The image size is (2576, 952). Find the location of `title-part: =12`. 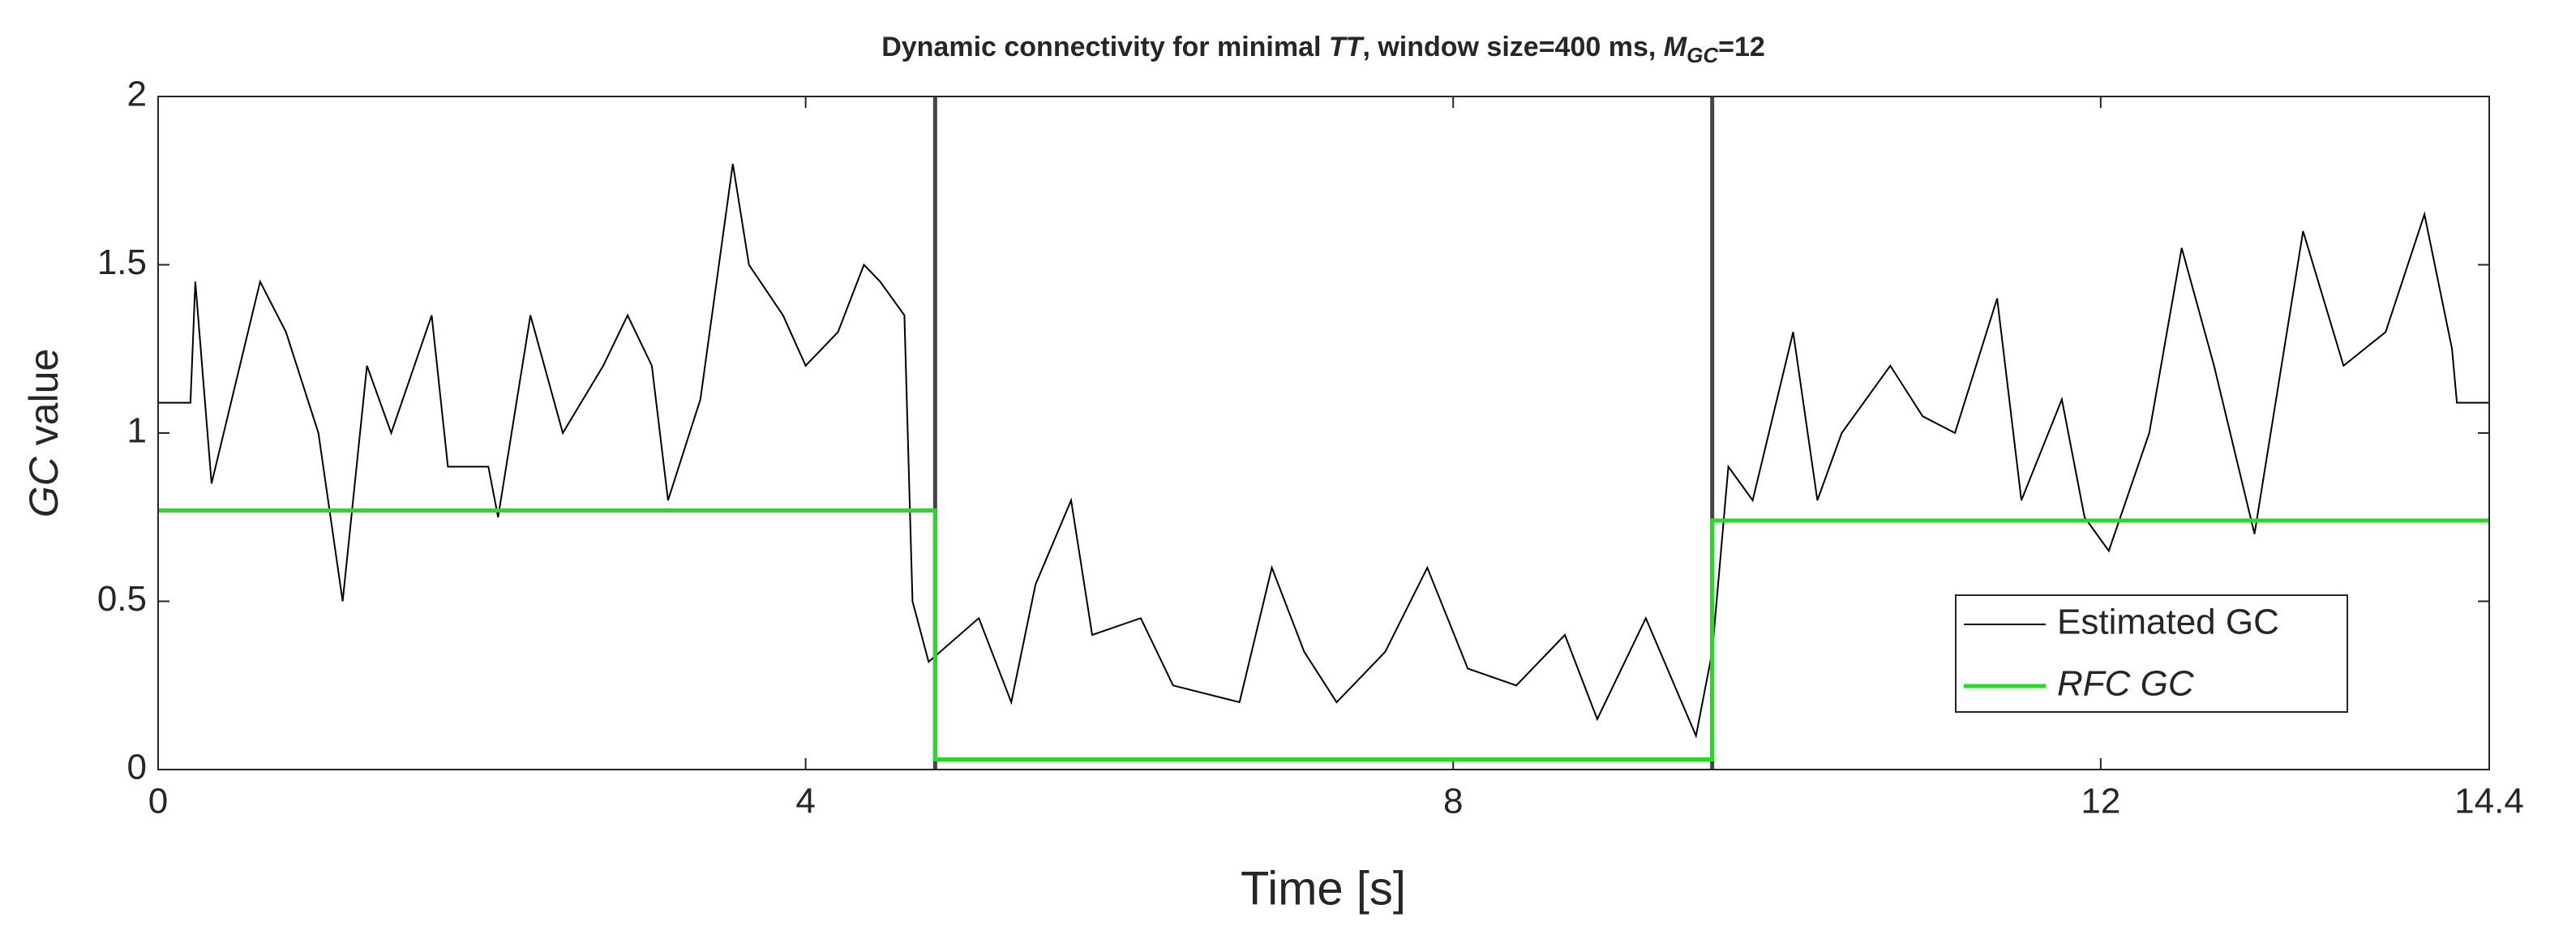

title-part: =12 is located at coordinates (1741, 47).